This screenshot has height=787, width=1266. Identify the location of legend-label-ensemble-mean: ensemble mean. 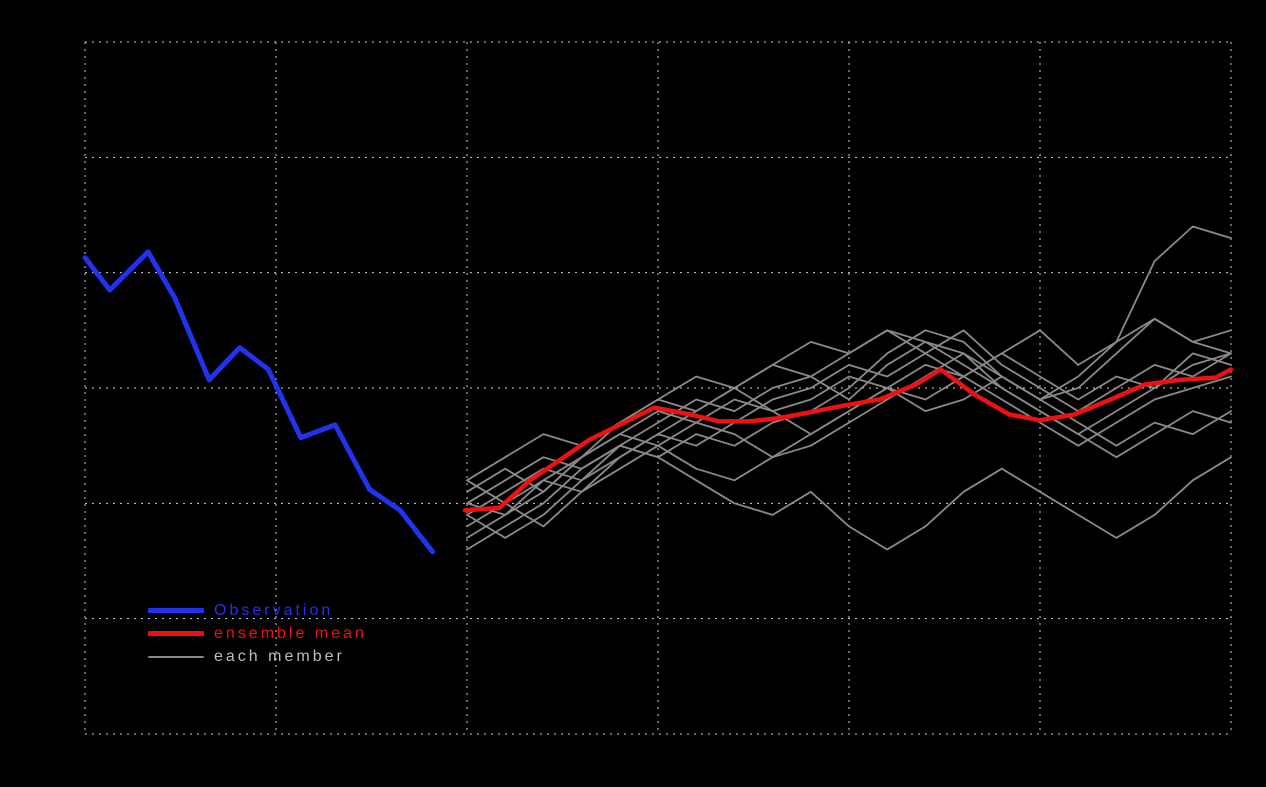
(290, 633).